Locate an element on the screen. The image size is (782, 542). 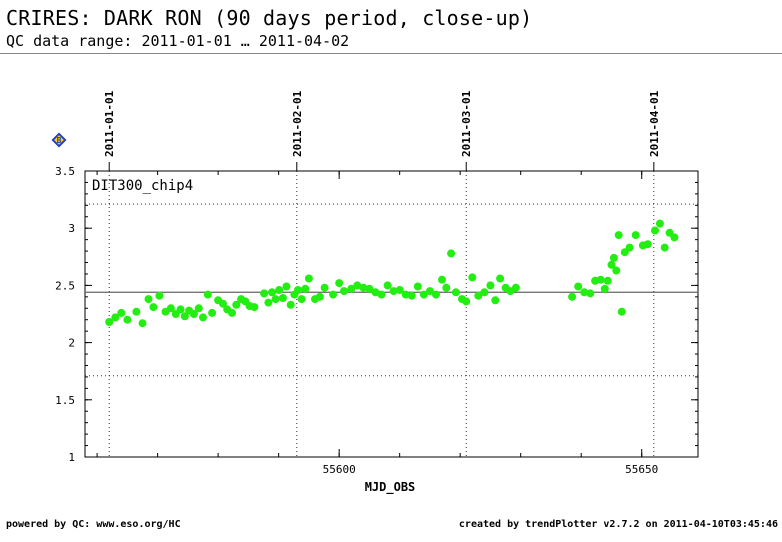
date-marker-label: 2011-01-01 is located at coordinates (109, 123).